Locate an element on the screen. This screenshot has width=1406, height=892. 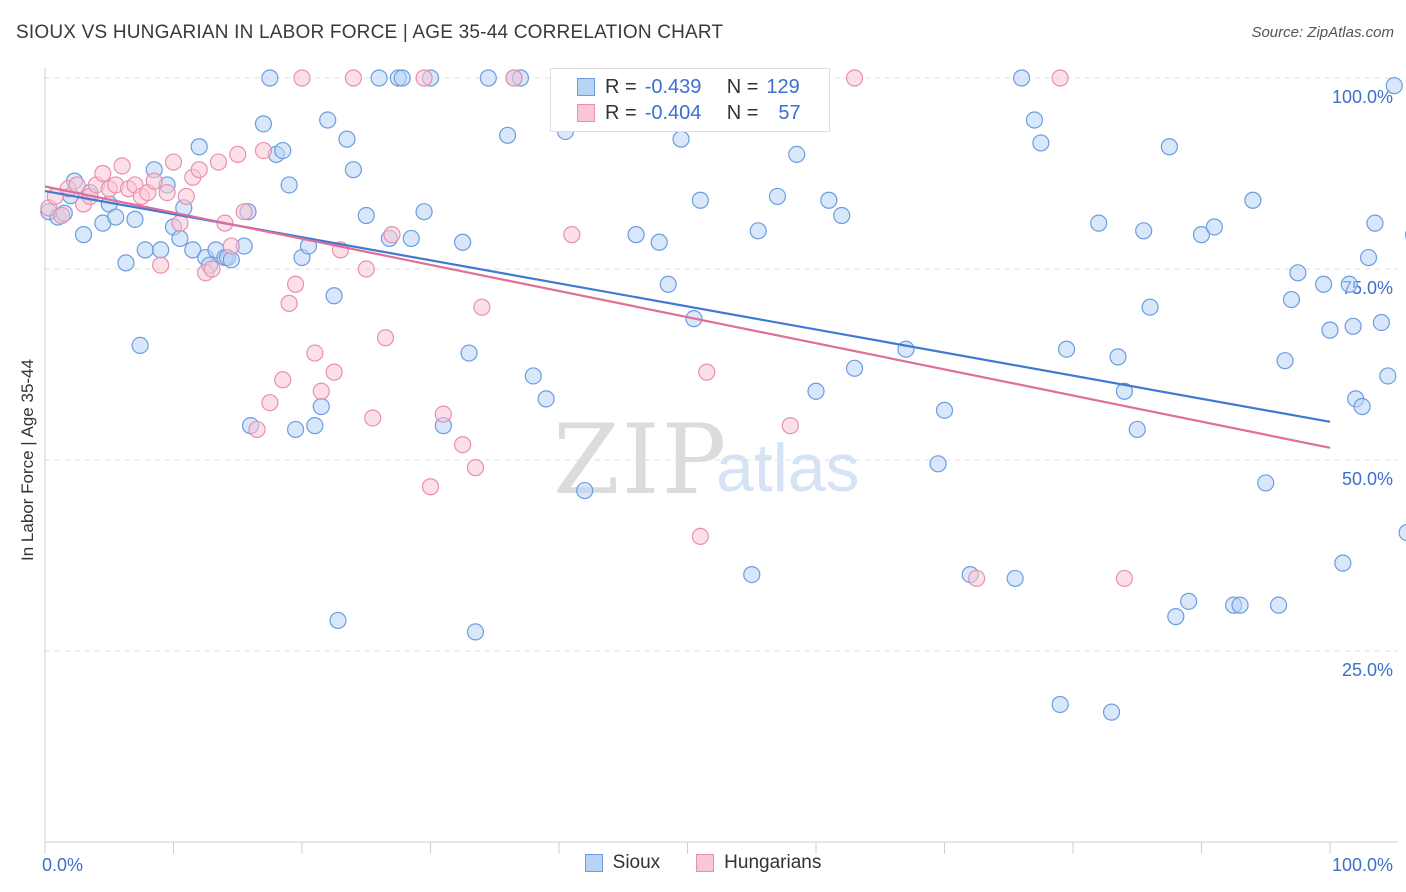
legend-label-hungarians: Hungarians is located at coordinates (773, 862).